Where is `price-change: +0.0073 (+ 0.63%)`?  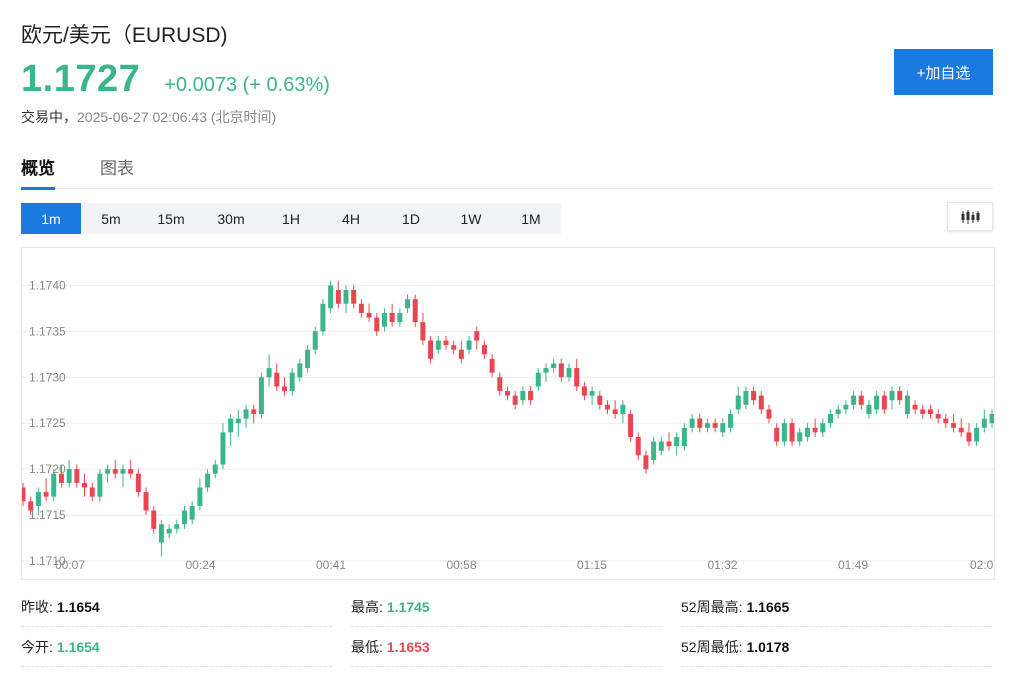 price-change: +0.0073 (+ 0.63%) is located at coordinates (247, 85).